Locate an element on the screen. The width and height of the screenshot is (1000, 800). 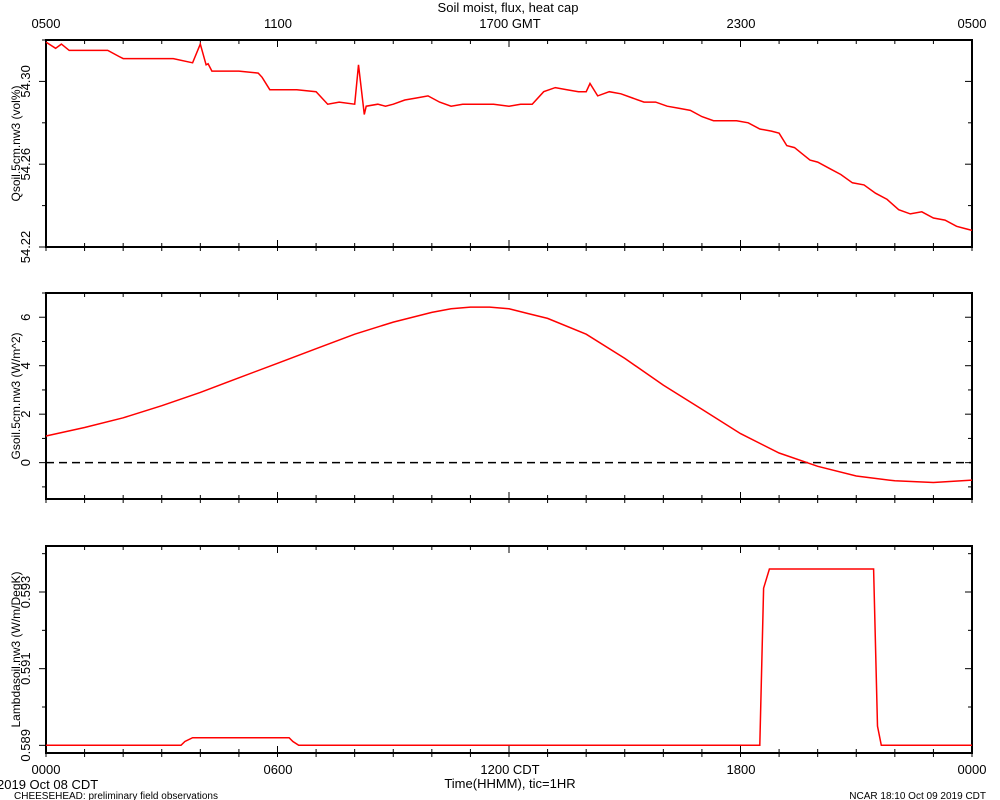
bottom-tick-label: 1800 is located at coordinates (741, 769).